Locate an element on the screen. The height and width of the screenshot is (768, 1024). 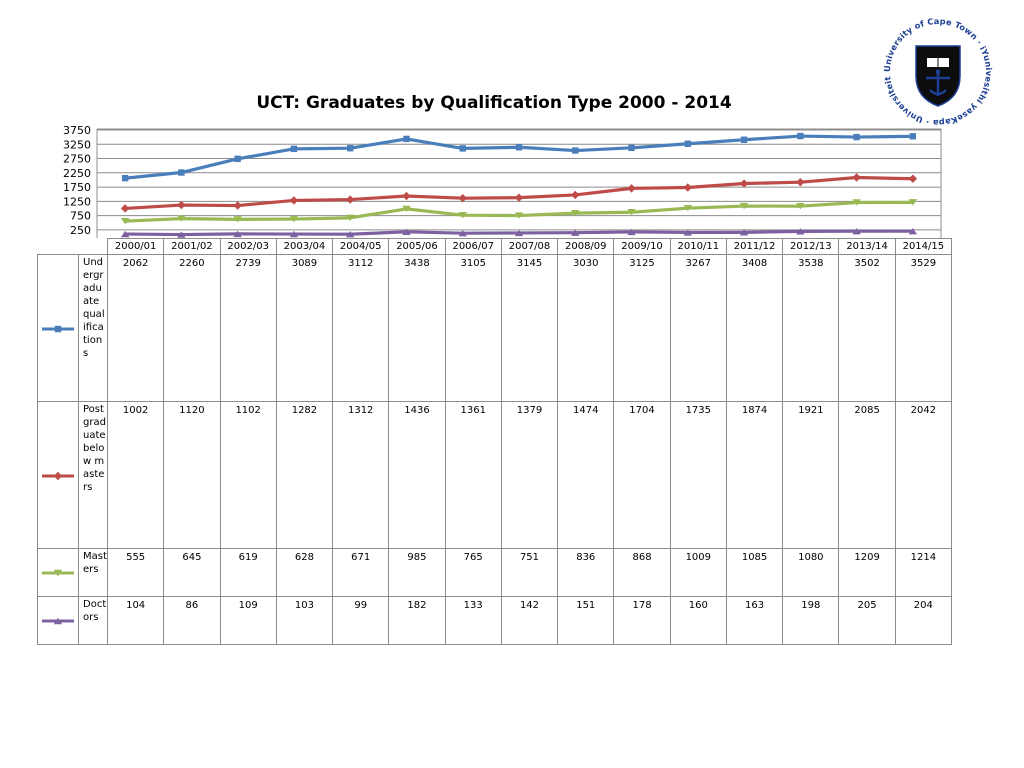
data-label: 1209 is located at coordinates (867, 572).